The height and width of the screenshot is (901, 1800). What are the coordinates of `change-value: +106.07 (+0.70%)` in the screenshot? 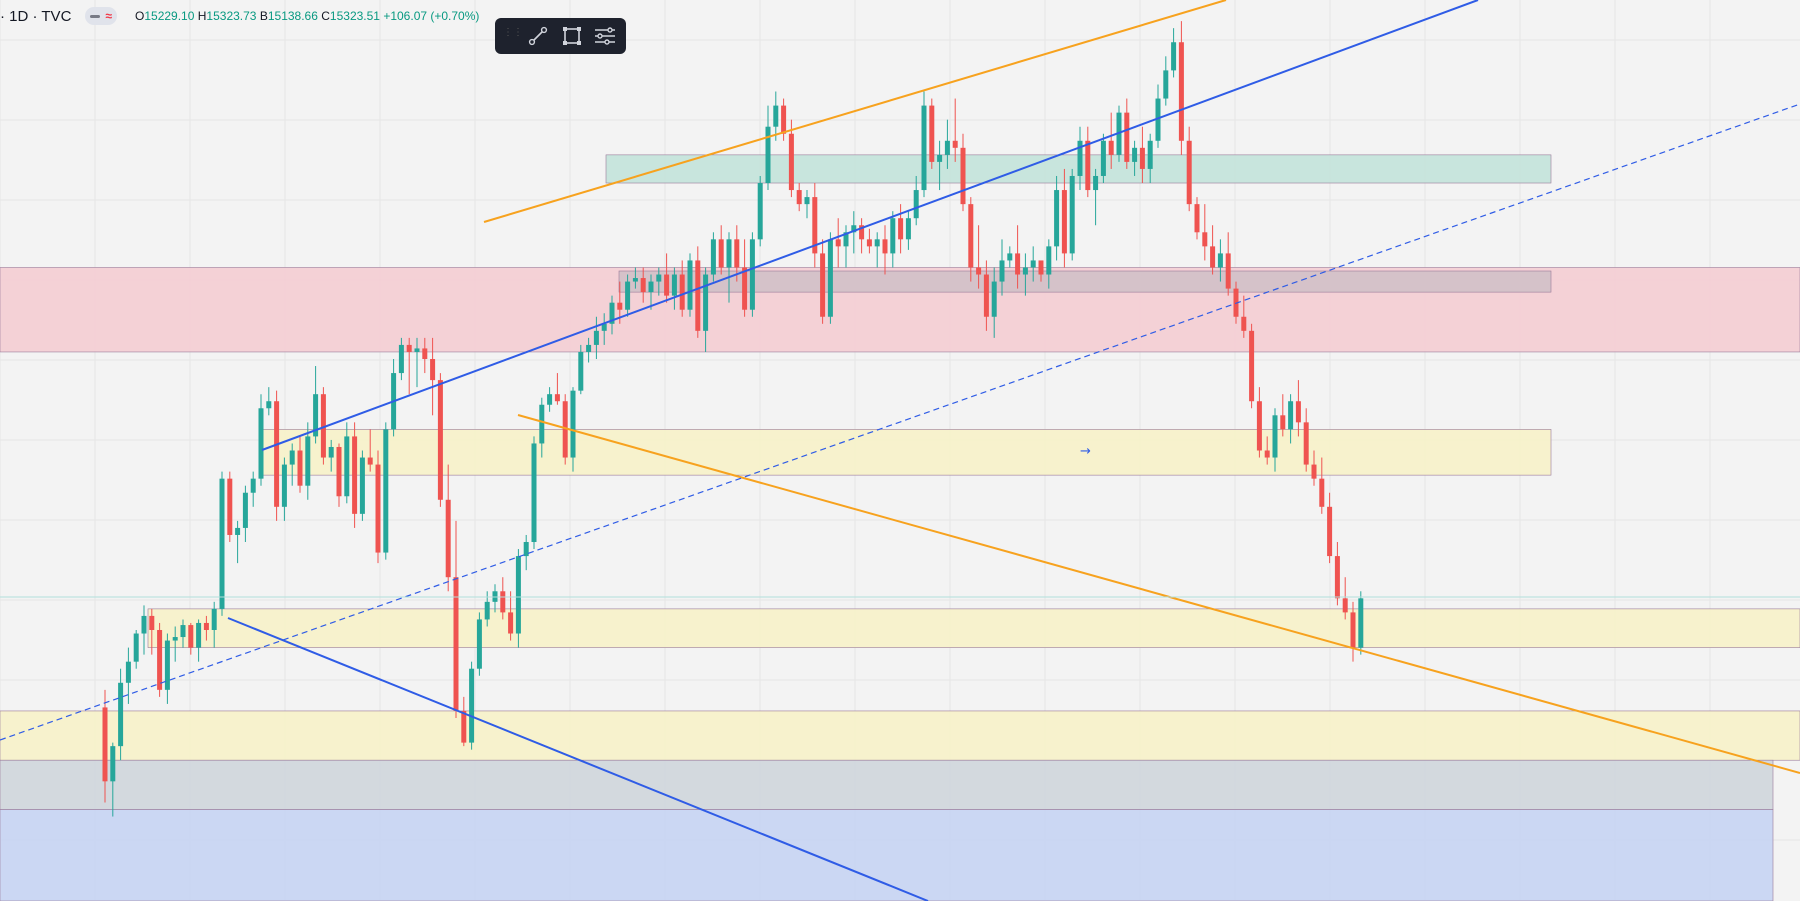 It's located at (431, 16).